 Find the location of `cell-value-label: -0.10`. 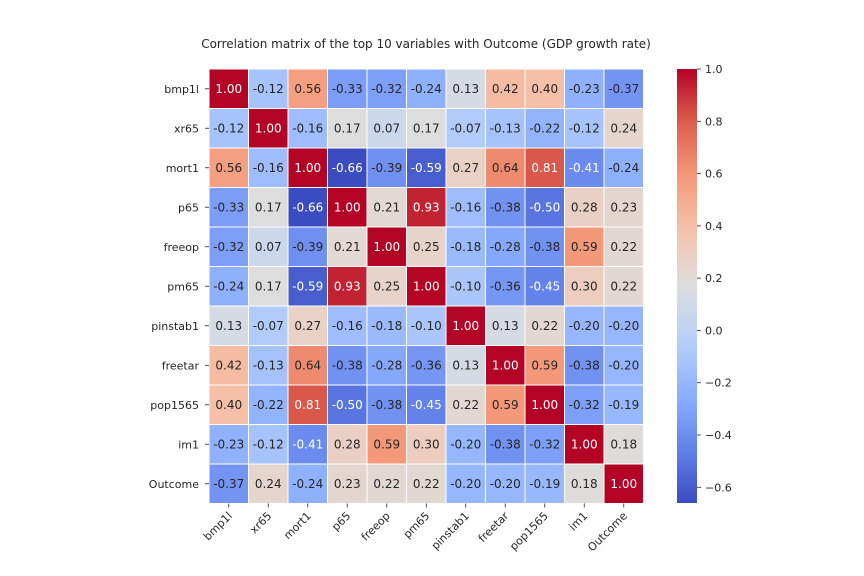

cell-value-label: -0.10 is located at coordinates (465, 286).